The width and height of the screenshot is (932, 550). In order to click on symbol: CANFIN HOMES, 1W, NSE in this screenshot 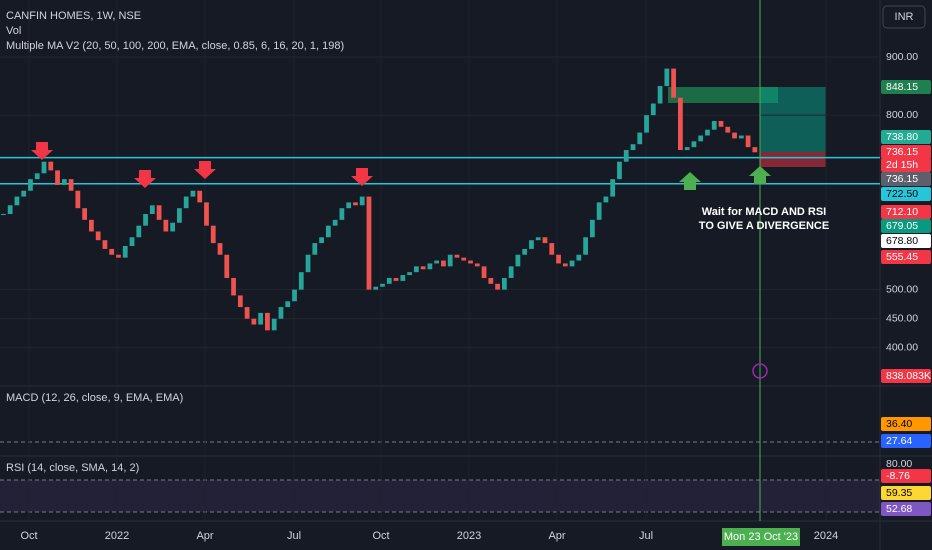, I will do `click(73, 16)`.